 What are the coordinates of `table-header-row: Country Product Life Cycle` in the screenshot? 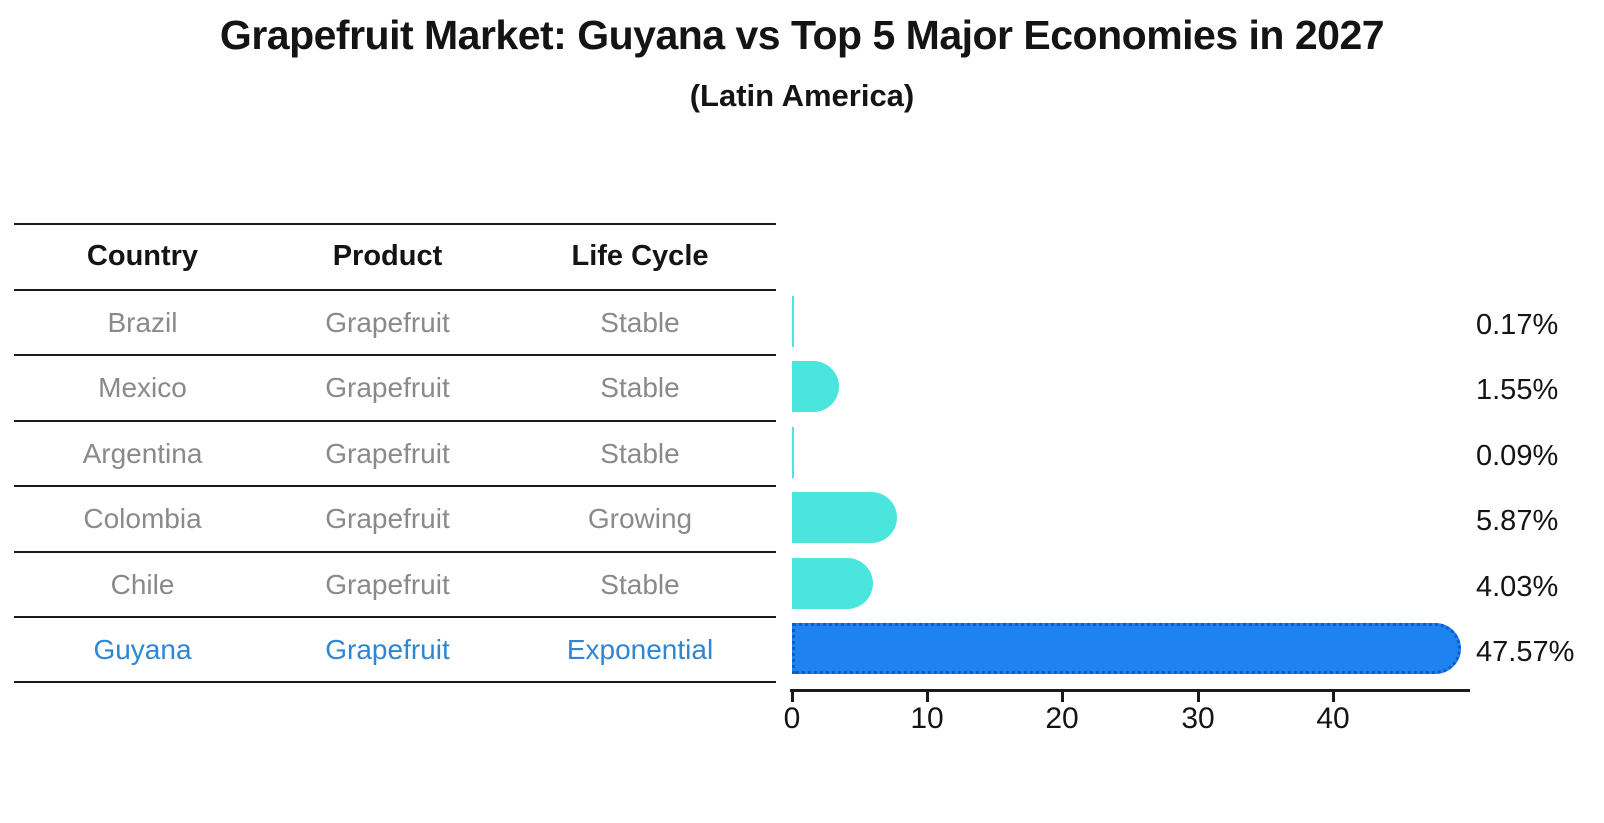 It's located at (395, 256).